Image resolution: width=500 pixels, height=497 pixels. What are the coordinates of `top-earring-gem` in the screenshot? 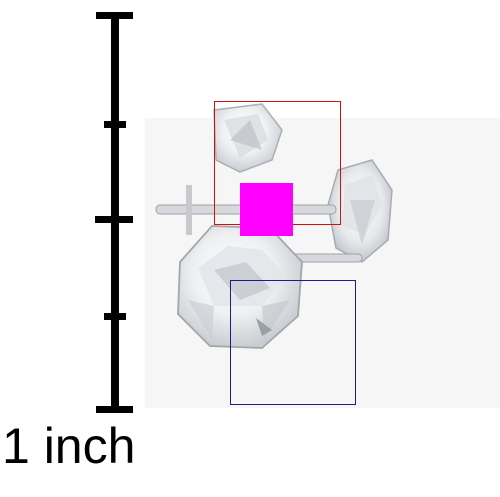 It's located at (248, 138).